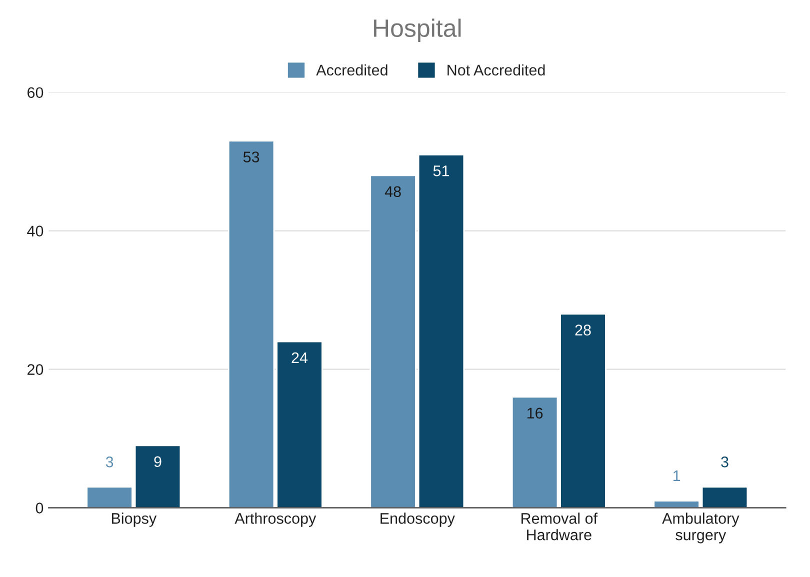 This screenshot has width=810, height=577. What do you see at coordinates (496, 70) in the screenshot?
I see `legend-label: Not Accredited` at bounding box center [496, 70].